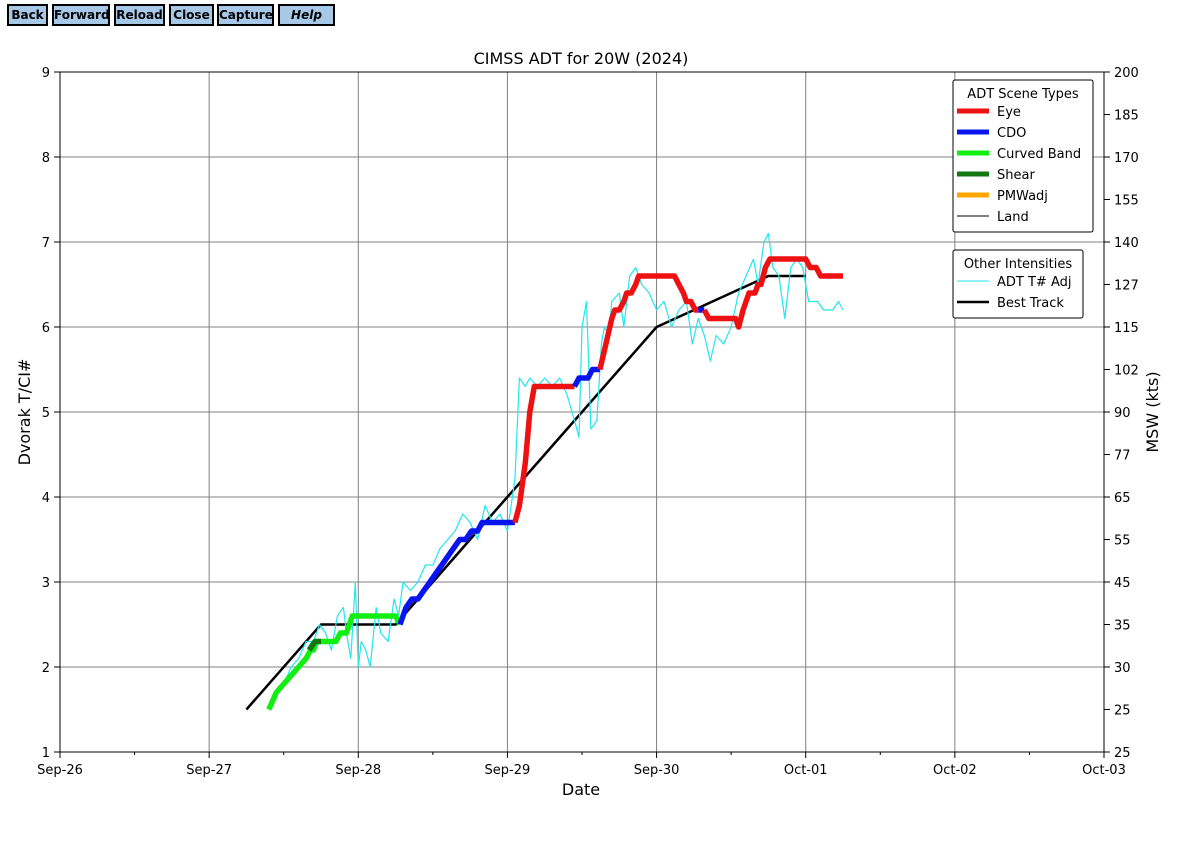  I want to click on x-tick-label: Sep-27, so click(209, 770).